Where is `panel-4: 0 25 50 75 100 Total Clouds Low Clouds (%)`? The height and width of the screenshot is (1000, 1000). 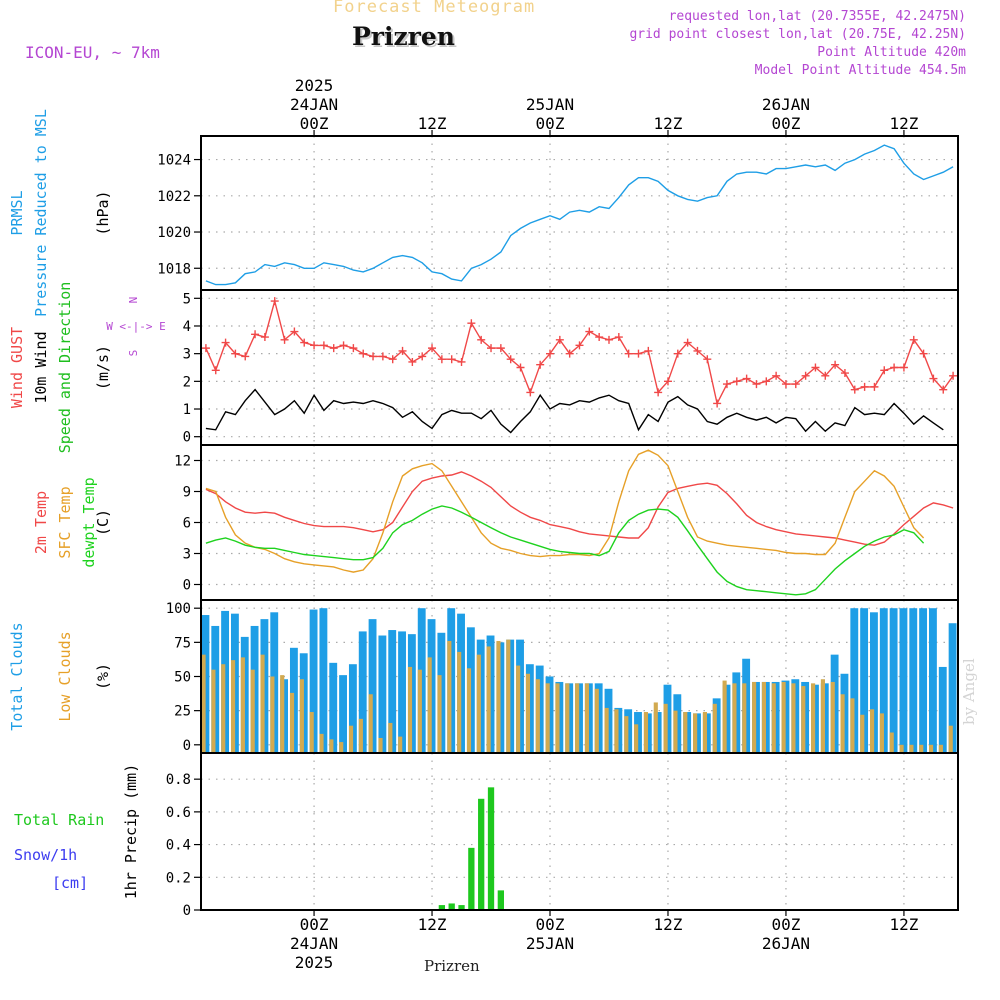
panel-4: 0 25 50 75 100 Total Clouds Low Clouds (%) is located at coordinates (483, 676).